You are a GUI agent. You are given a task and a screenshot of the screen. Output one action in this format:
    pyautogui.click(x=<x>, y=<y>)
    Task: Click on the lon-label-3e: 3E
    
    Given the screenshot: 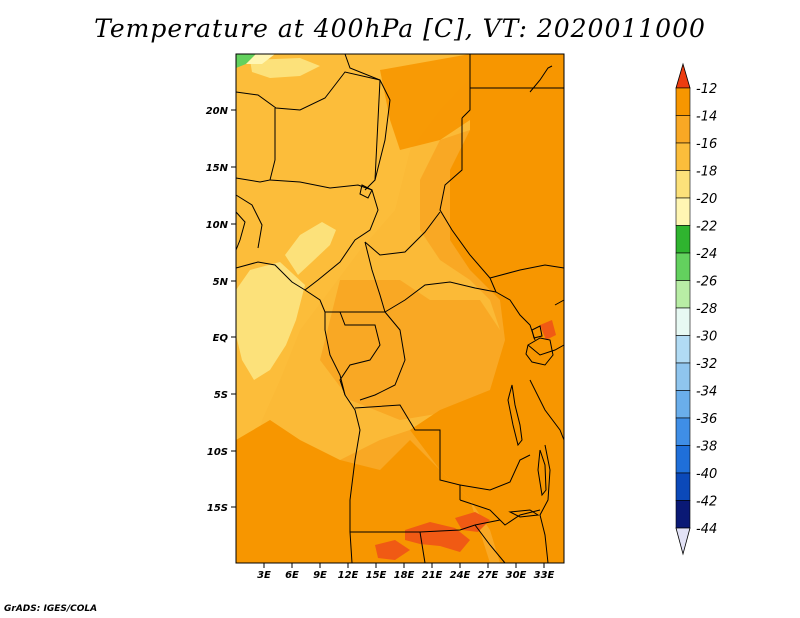 What is the action you would take?
    pyautogui.click(x=264, y=575)
    